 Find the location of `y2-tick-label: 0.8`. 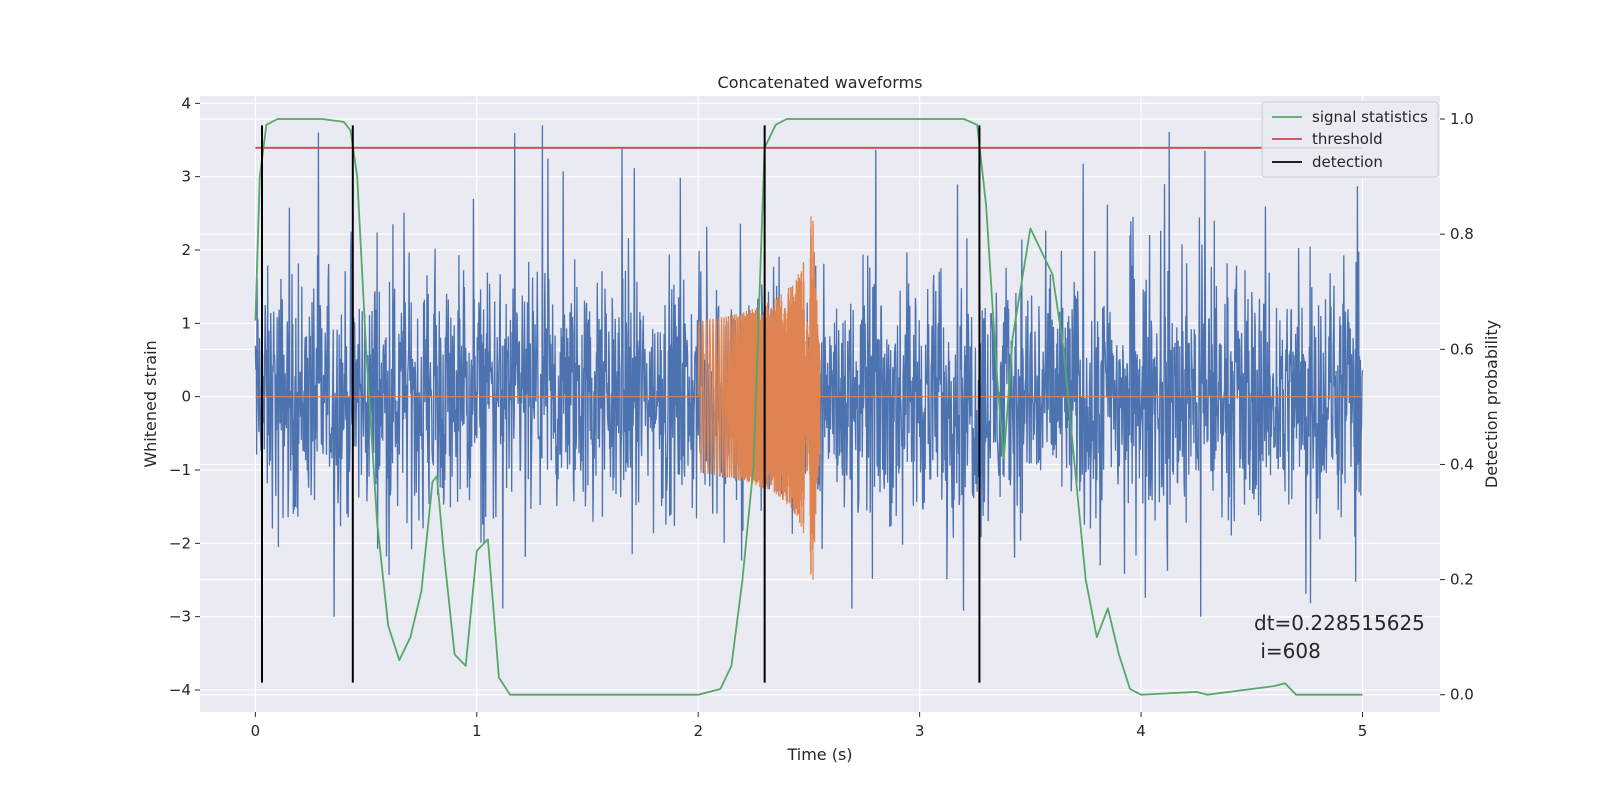

y2-tick-label: 0.8 is located at coordinates (1462, 234).